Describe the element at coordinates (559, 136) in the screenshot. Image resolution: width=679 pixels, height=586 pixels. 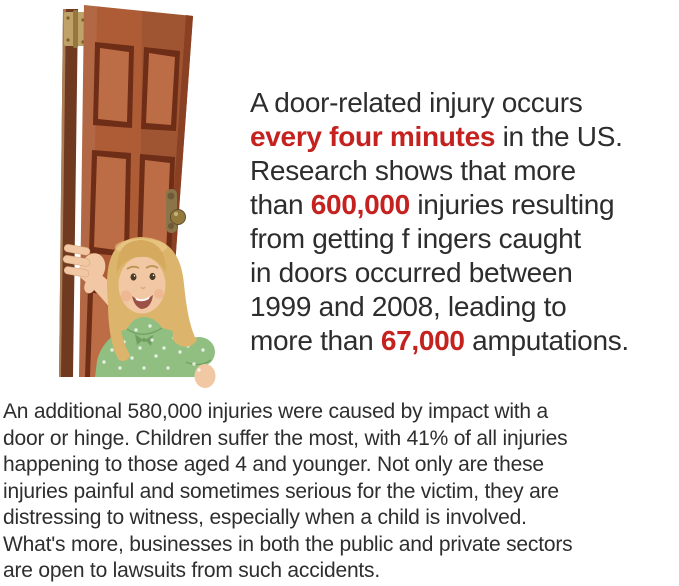
I see `headline-text: in the US.` at that location.